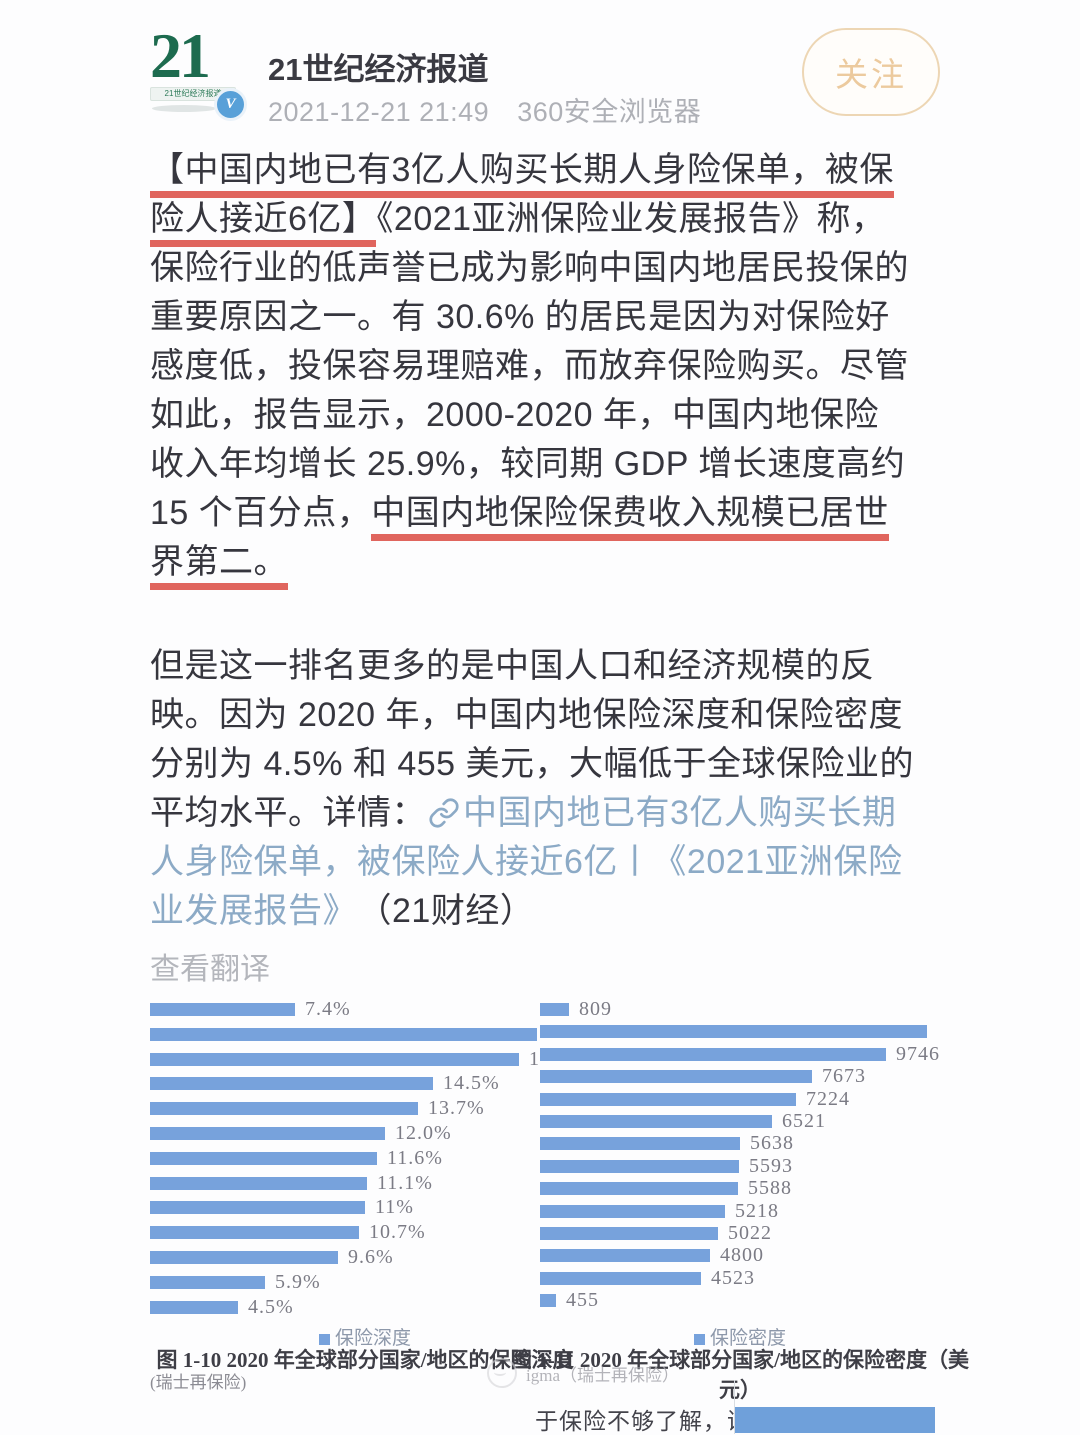 This screenshot has height=1435, width=1080. Describe the element at coordinates (742, 1255) in the screenshot. I see `bar-value-label: 4800` at that location.